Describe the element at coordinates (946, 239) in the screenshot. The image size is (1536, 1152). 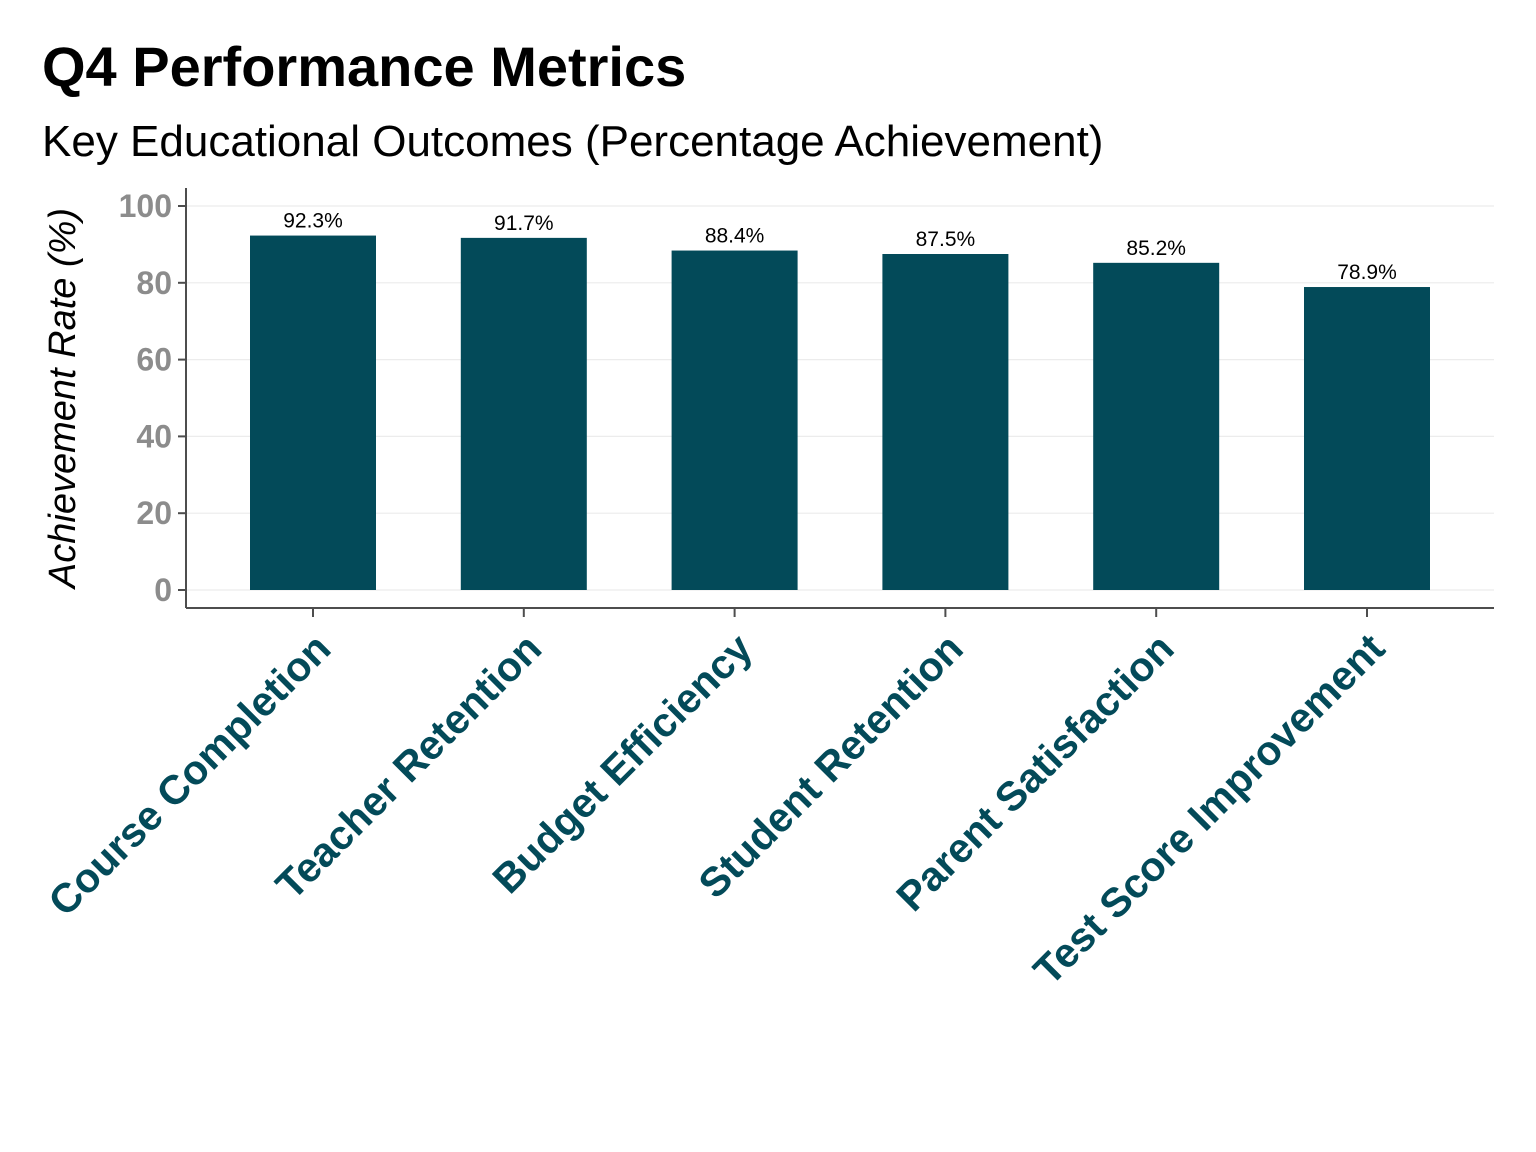
I see `data-label: 87.5%` at that location.